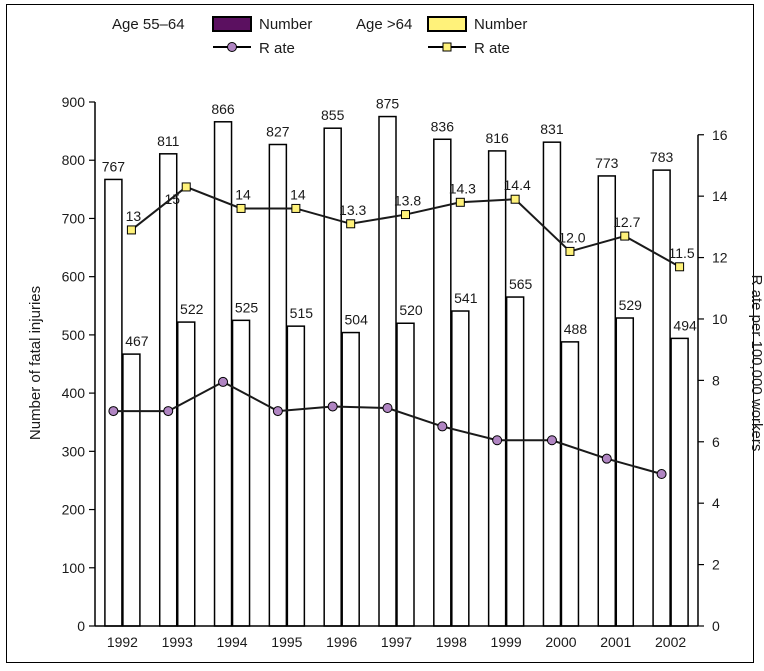 Image resolution: width=764 pixels, height=671 pixels. I want to click on x-tick-label-2000: 2000, so click(560, 642).